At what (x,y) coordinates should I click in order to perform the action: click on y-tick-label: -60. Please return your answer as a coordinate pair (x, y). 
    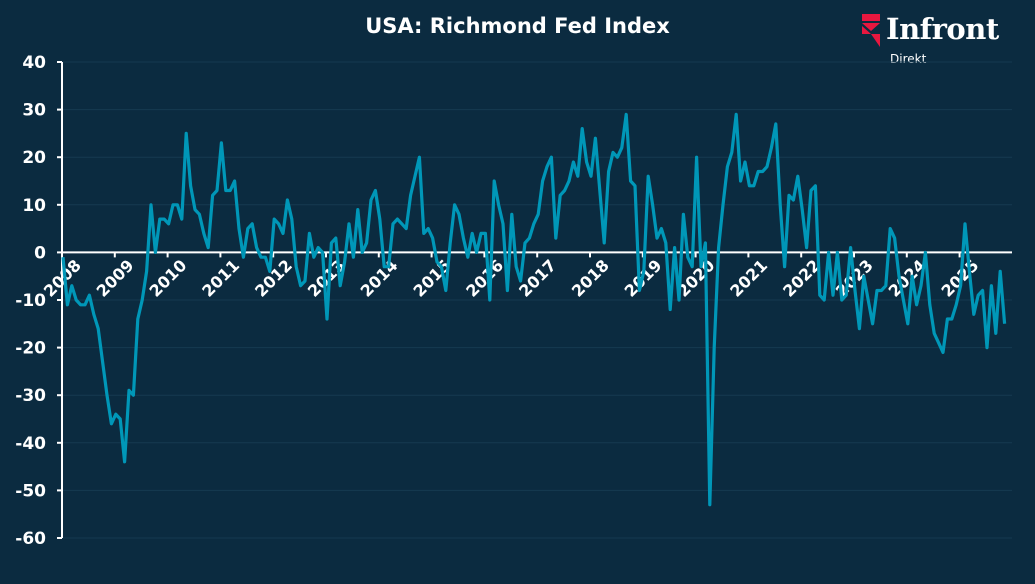
    Looking at the image, I should click on (30, 539).